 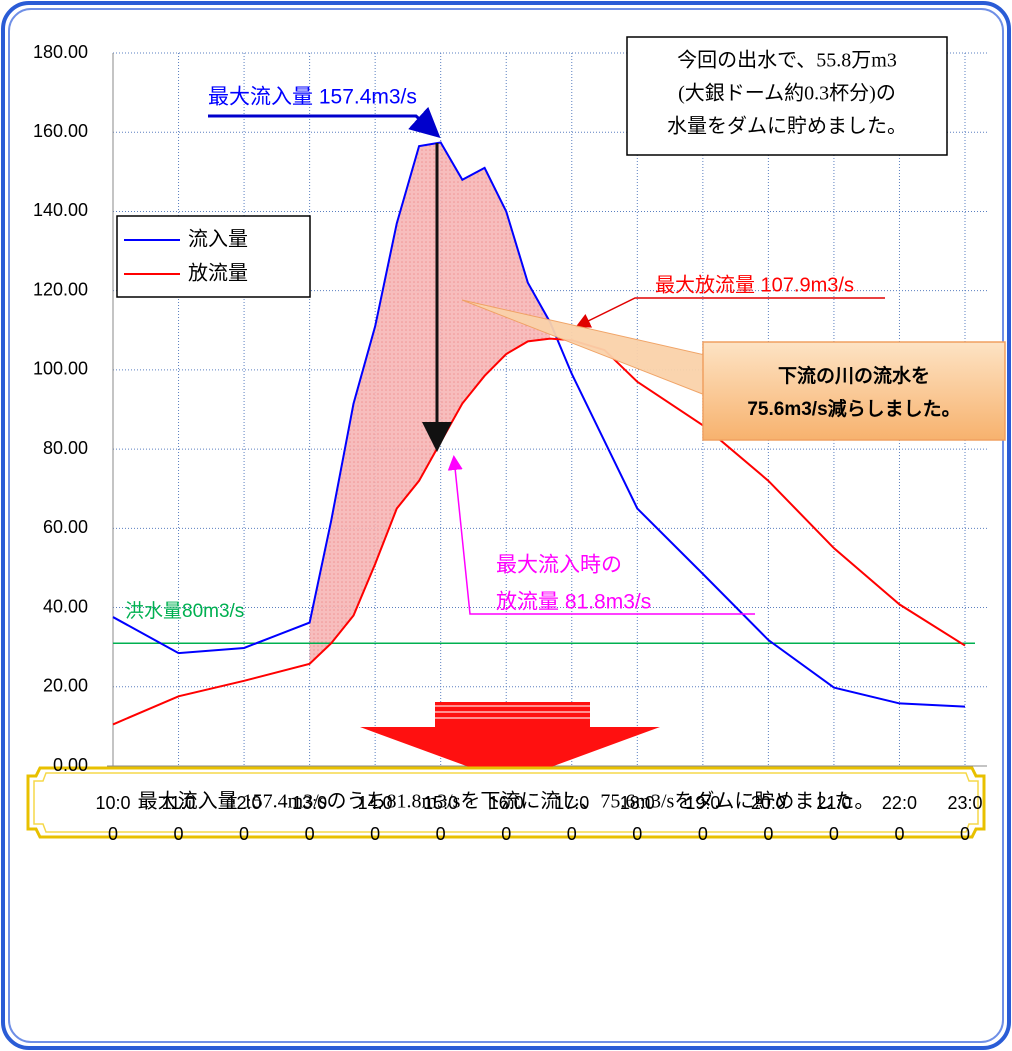 What do you see at coordinates (178, 818) in the screenshot?
I see `x-tick-label: 11:00` at bounding box center [178, 818].